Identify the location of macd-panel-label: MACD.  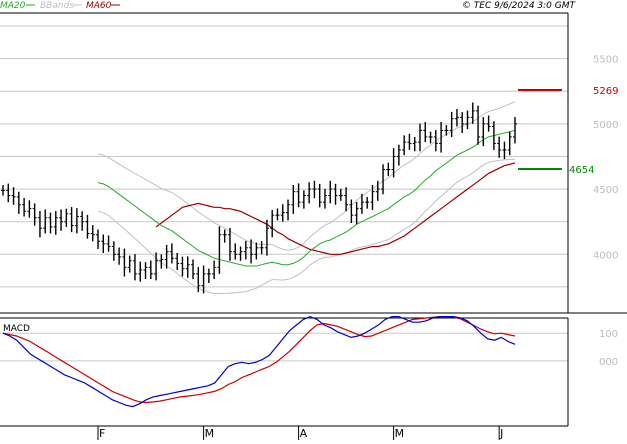
(16, 329).